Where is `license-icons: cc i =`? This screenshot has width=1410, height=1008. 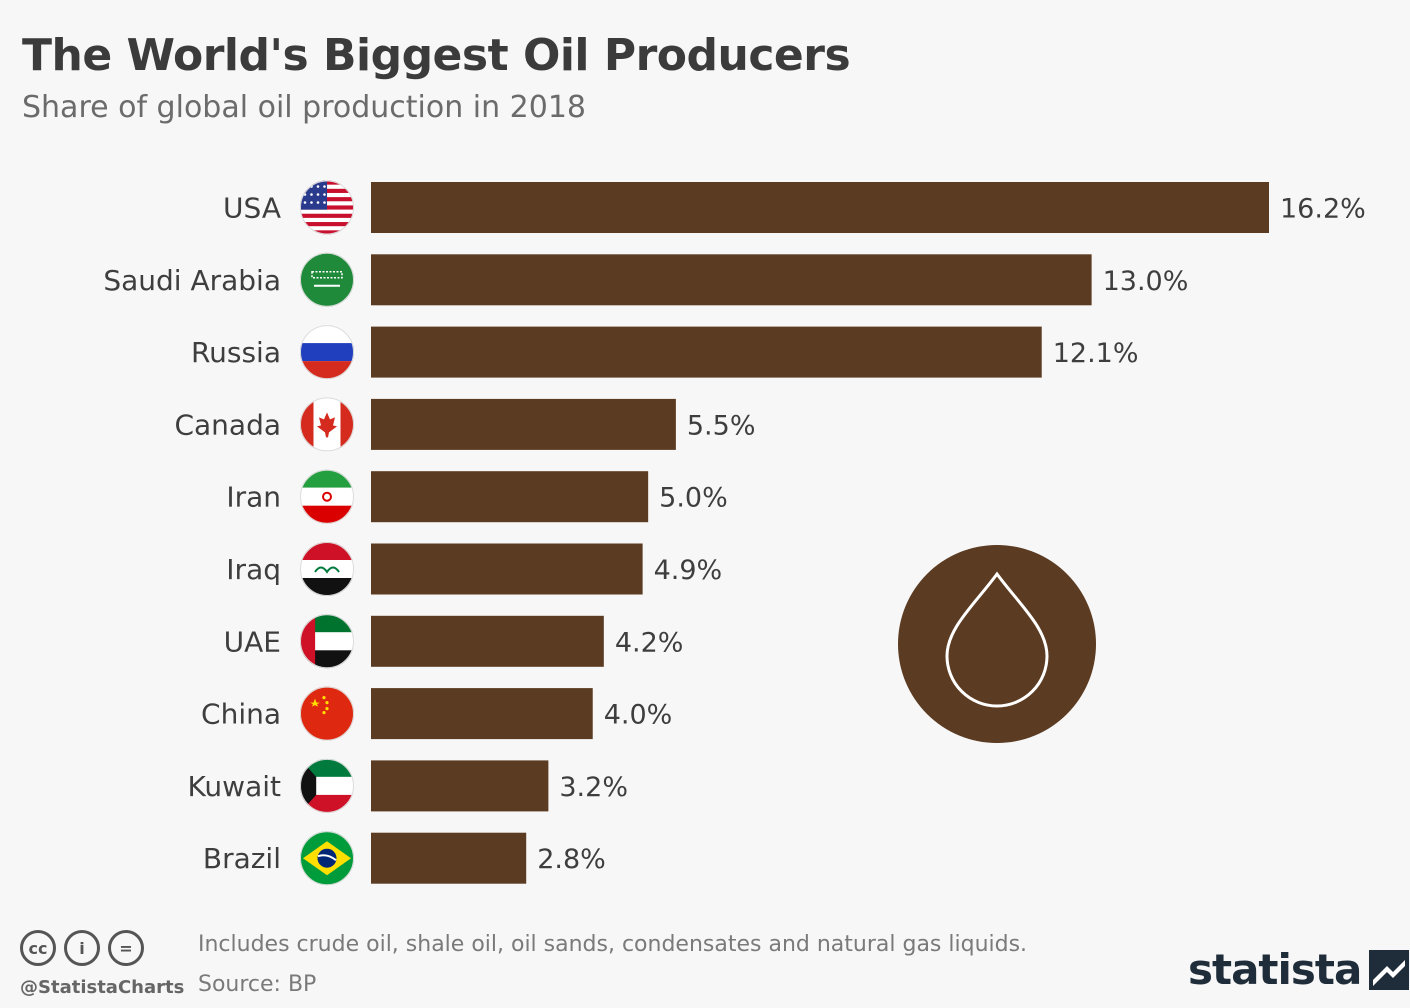
license-icons: cc i = is located at coordinates (82, 948).